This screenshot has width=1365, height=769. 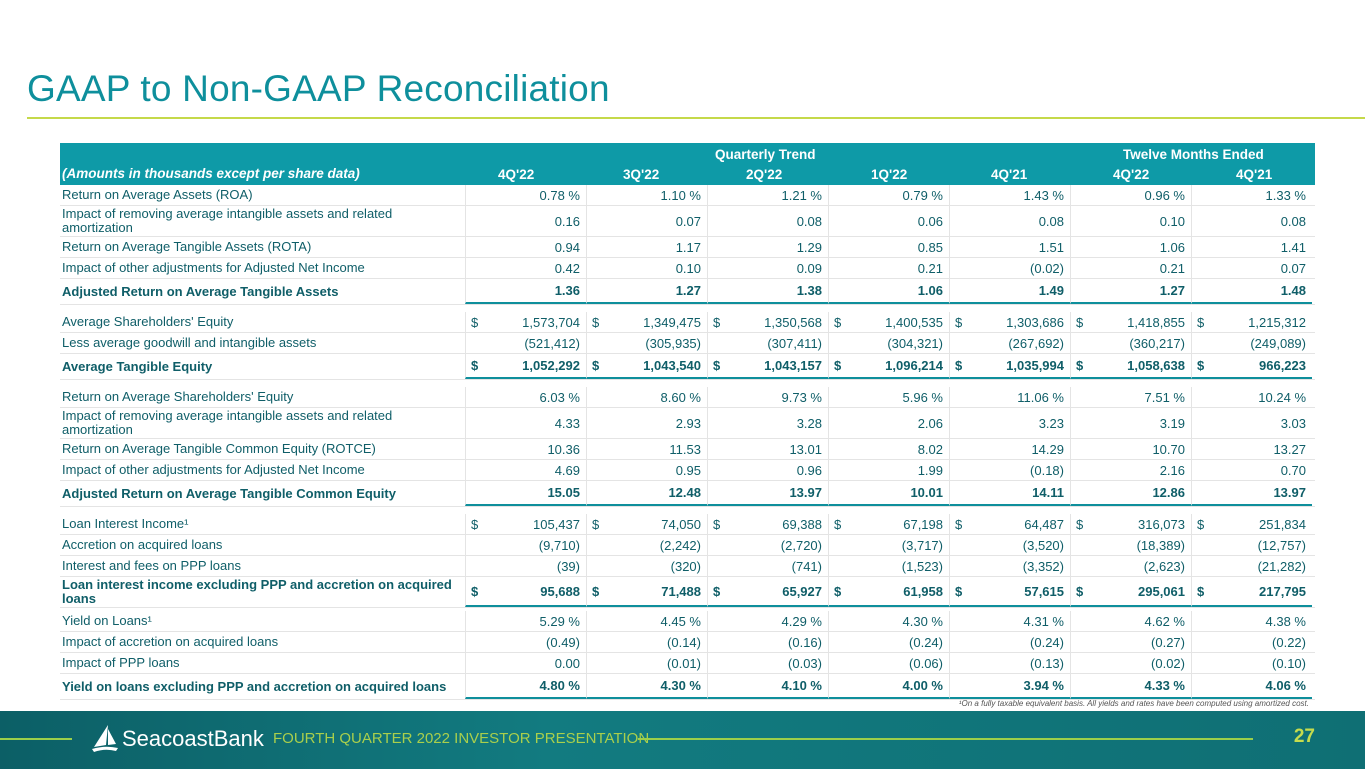 What do you see at coordinates (767, 268) in the screenshot?
I see `value-cell: 0.09` at bounding box center [767, 268].